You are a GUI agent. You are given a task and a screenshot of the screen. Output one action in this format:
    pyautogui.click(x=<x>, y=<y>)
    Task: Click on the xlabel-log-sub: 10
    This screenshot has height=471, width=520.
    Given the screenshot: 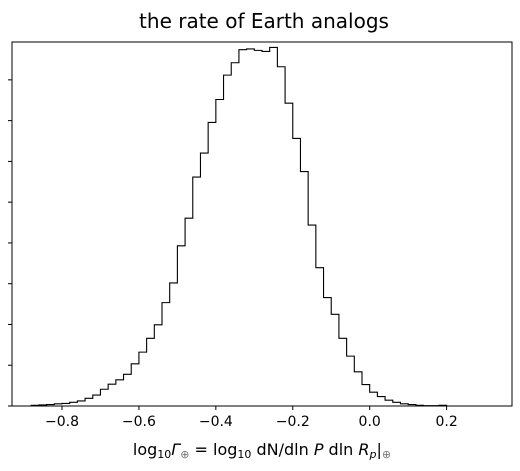 What is the action you would take?
    pyautogui.click(x=164, y=454)
    